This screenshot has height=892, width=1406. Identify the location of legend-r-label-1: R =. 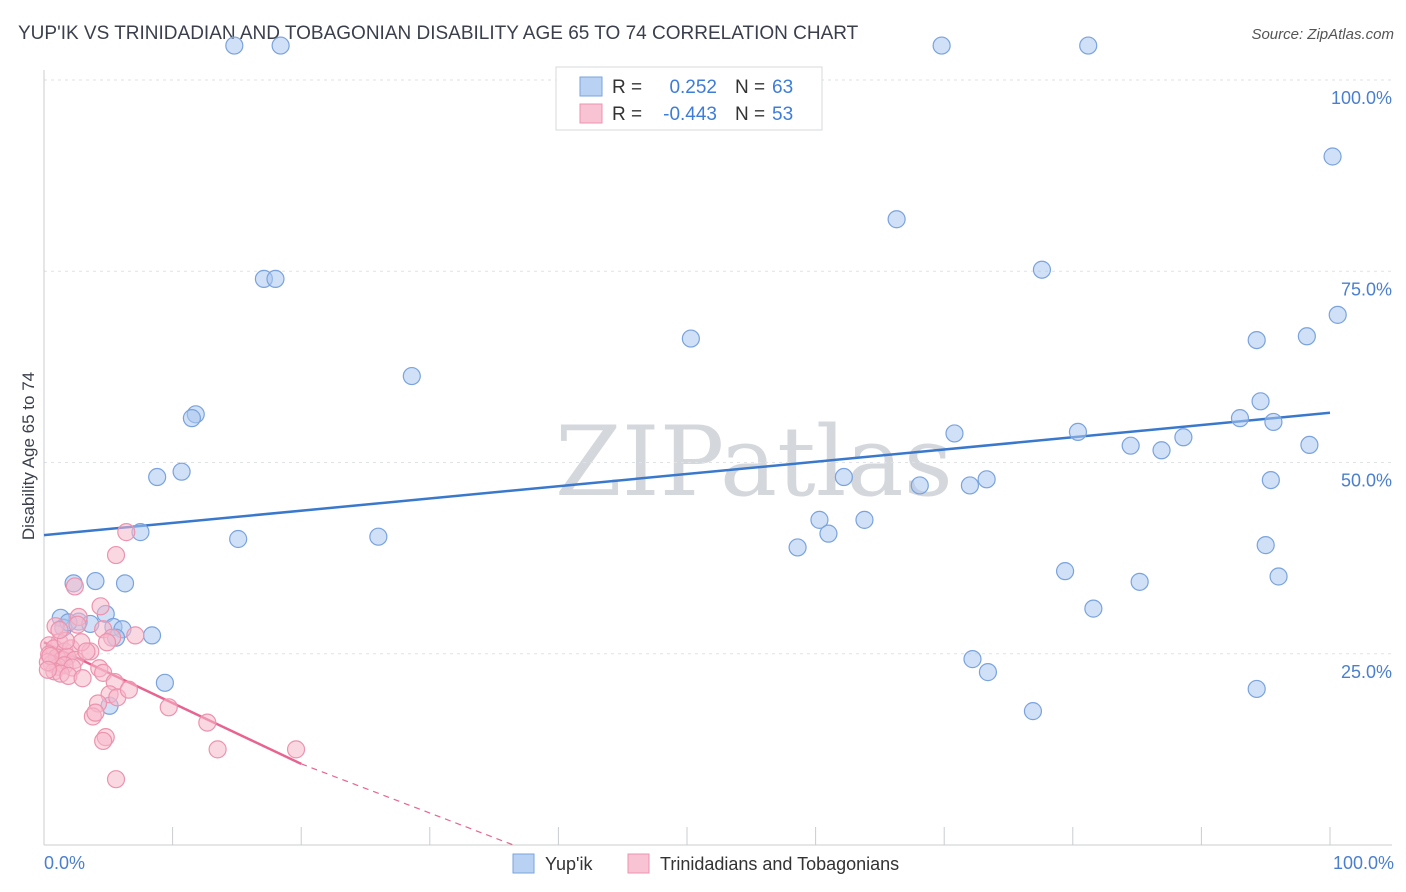
(627, 87).